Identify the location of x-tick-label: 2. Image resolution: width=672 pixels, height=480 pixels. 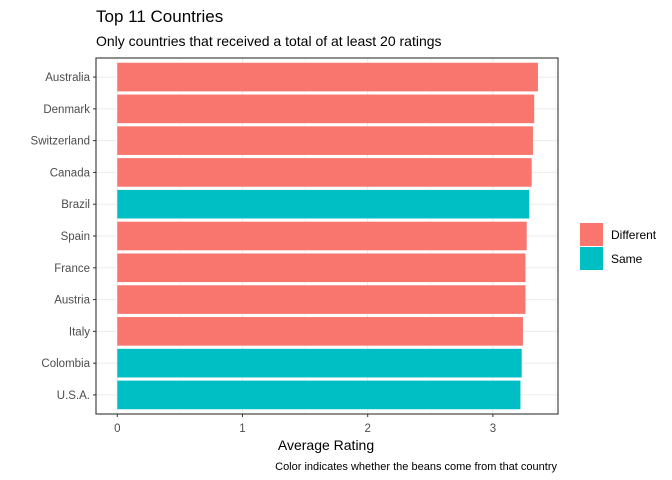
(367, 429).